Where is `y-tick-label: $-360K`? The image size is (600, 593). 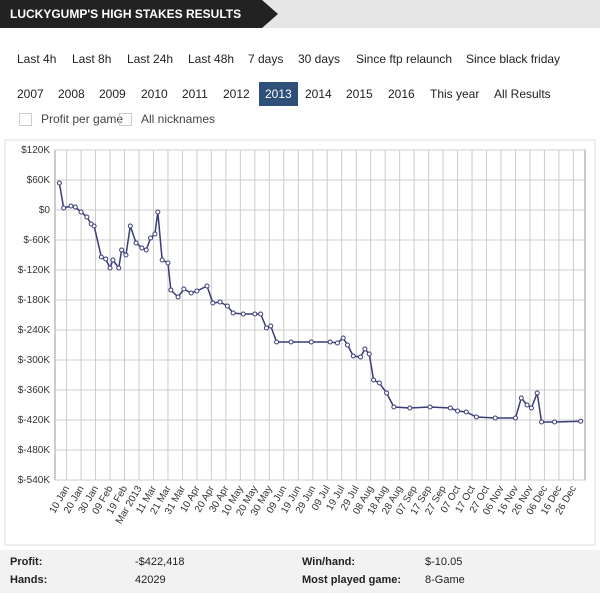 y-tick-label: $-360K is located at coordinates (34, 390).